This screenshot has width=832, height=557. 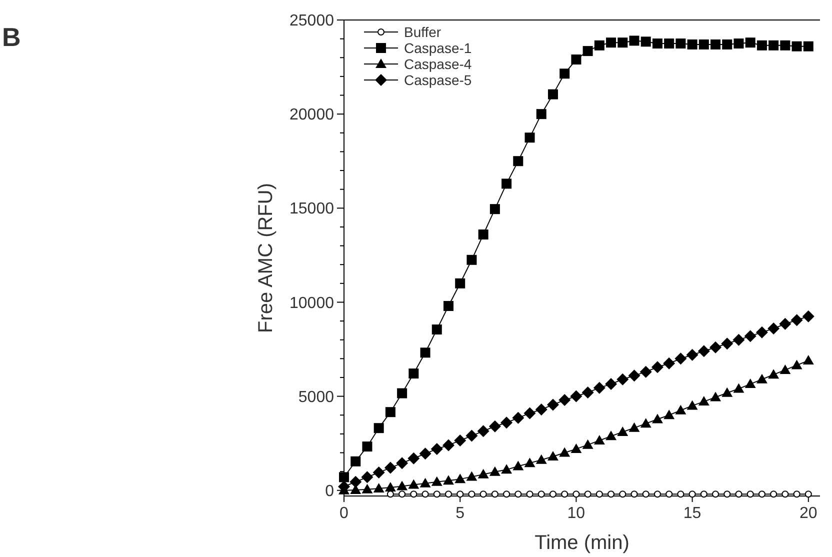 What do you see at coordinates (438, 64) in the screenshot?
I see `legend-label: Caspase-4` at bounding box center [438, 64].